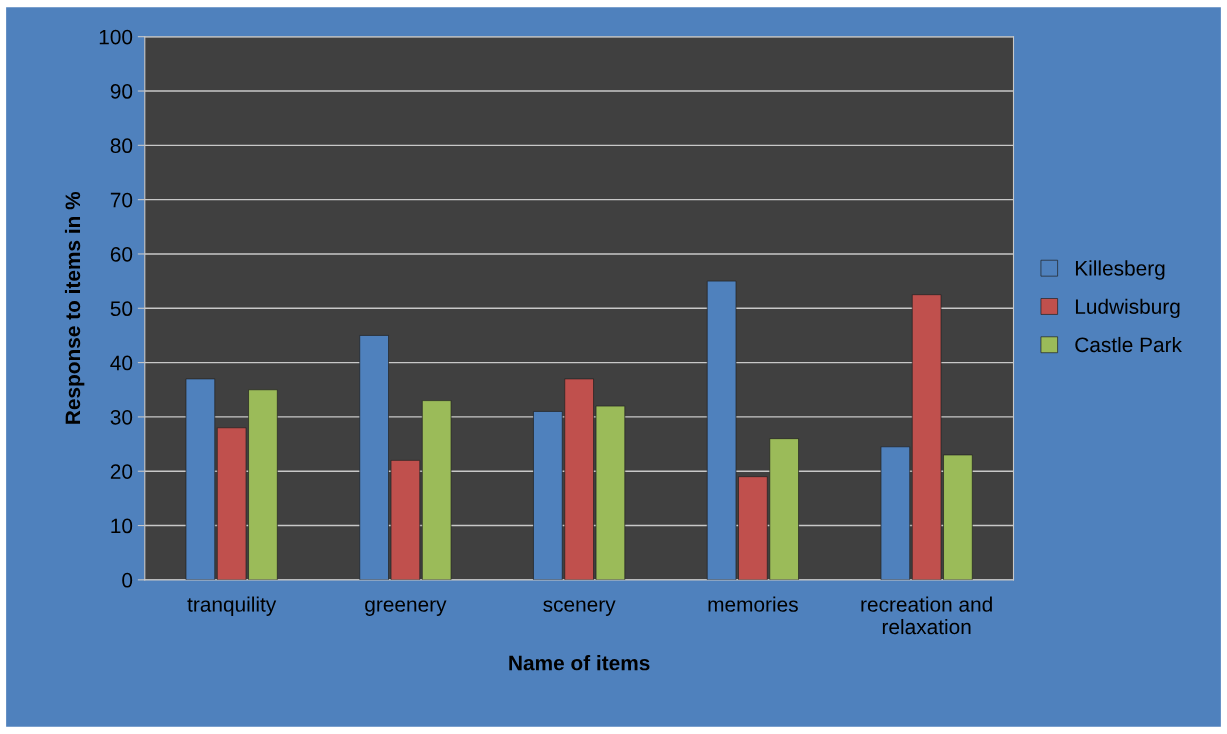 This screenshot has width=1227, height=734. I want to click on legend-label: Killesberg, so click(1120, 270).